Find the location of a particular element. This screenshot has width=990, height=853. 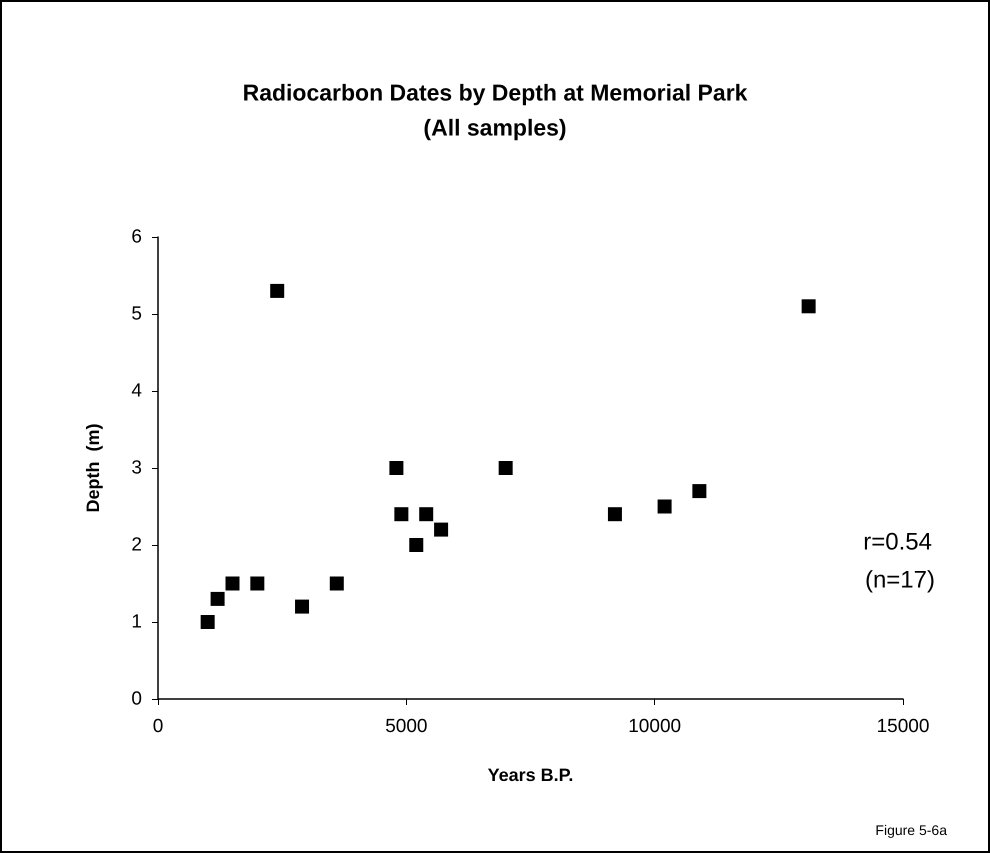

annotation: (n=17) is located at coordinates (899, 580).